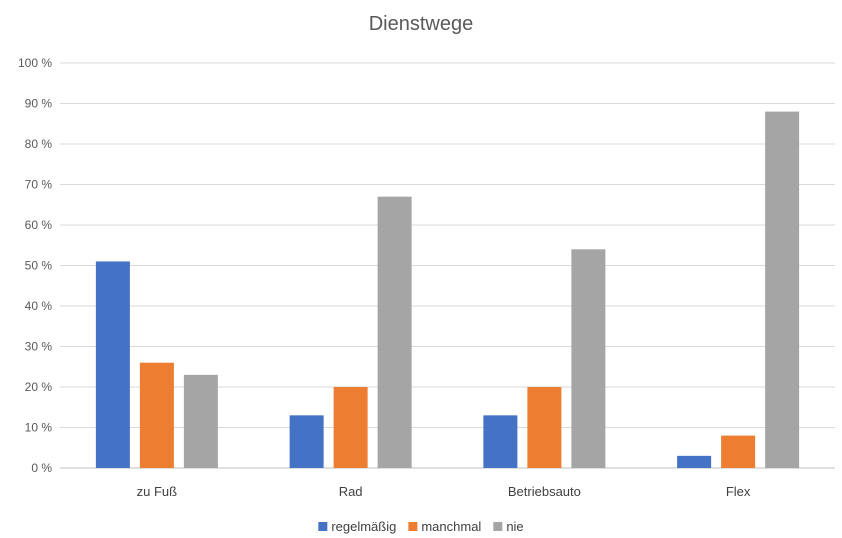 This screenshot has height=538, width=842. What do you see at coordinates (39, 185) in the screenshot?
I see `y-tick-label: 70 %` at bounding box center [39, 185].